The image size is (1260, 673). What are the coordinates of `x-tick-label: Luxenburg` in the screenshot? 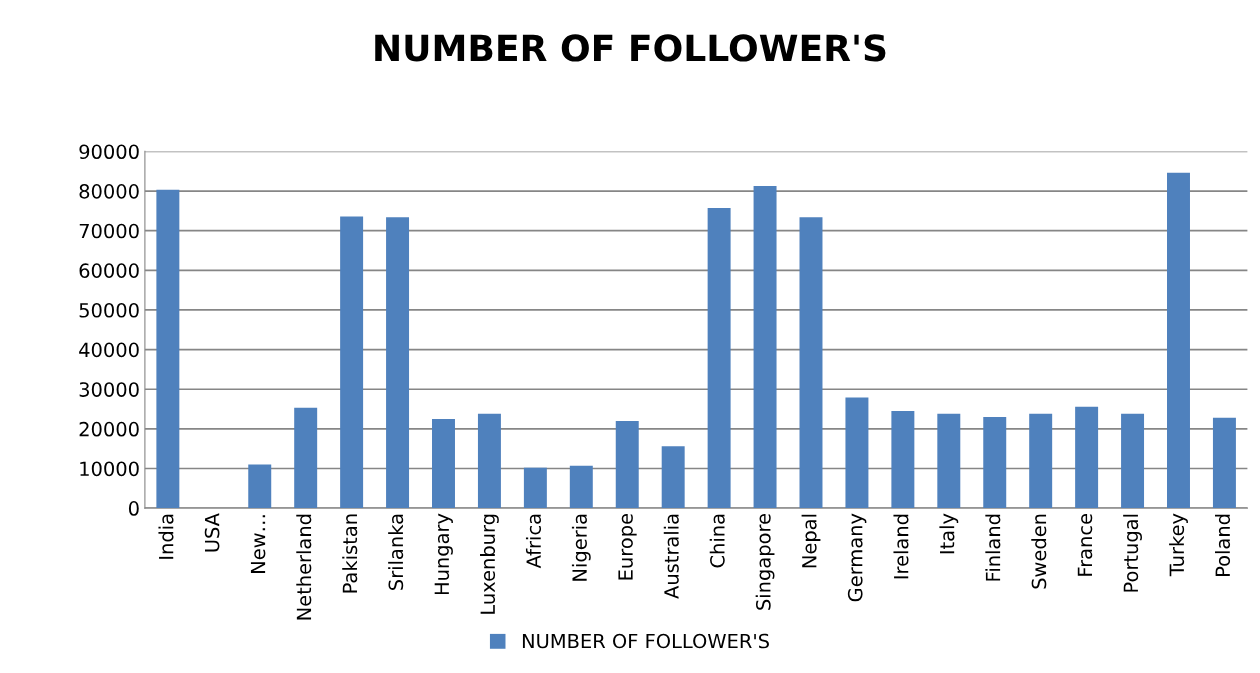 It's located at (489, 564).